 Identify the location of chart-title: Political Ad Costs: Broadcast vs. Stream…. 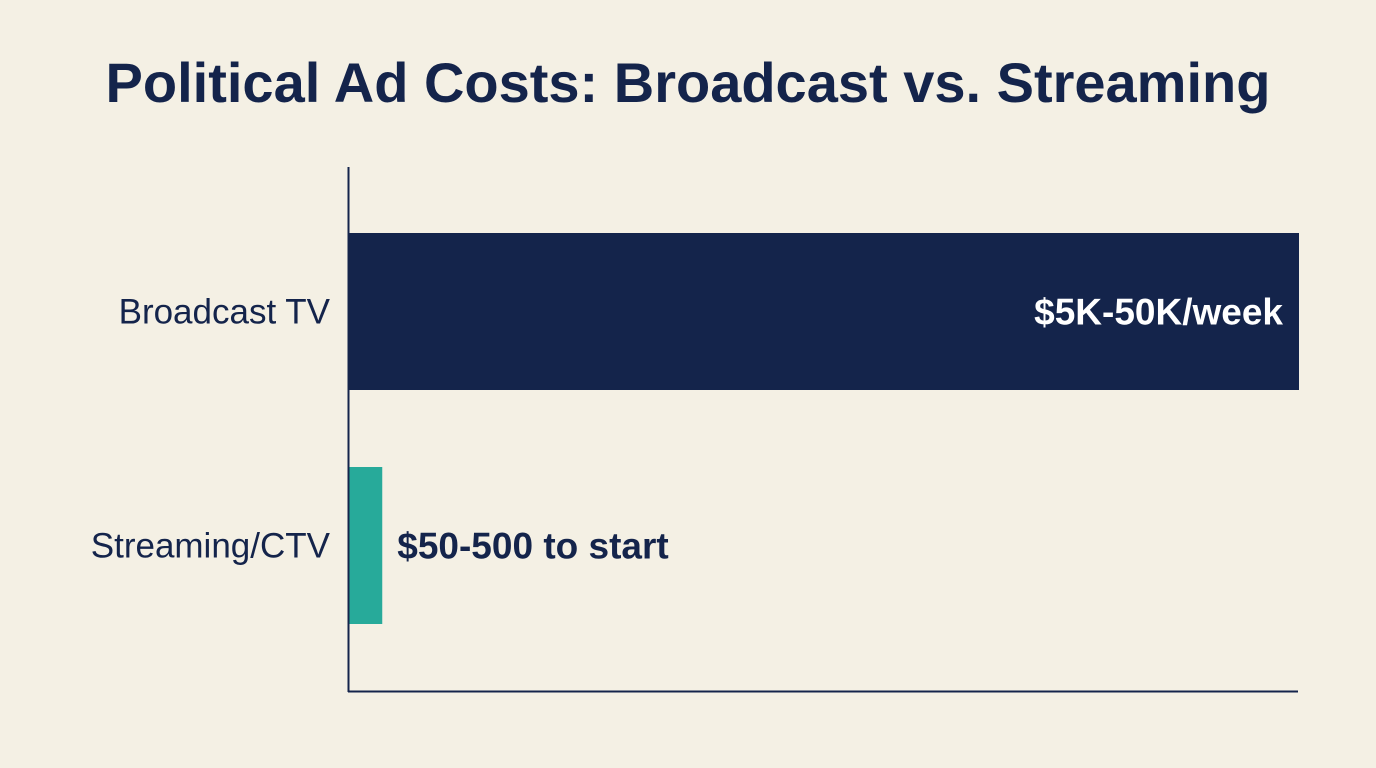
(688, 82).